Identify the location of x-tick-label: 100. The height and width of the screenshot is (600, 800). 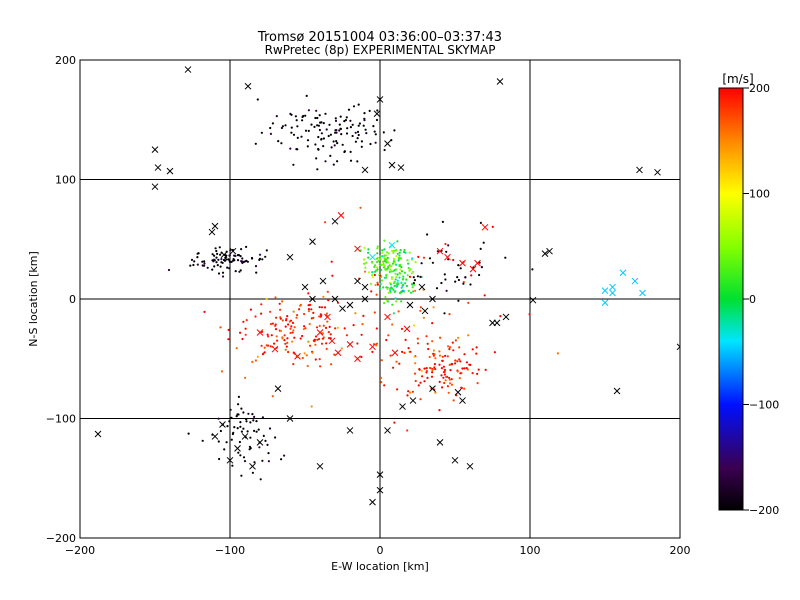
(530, 550).